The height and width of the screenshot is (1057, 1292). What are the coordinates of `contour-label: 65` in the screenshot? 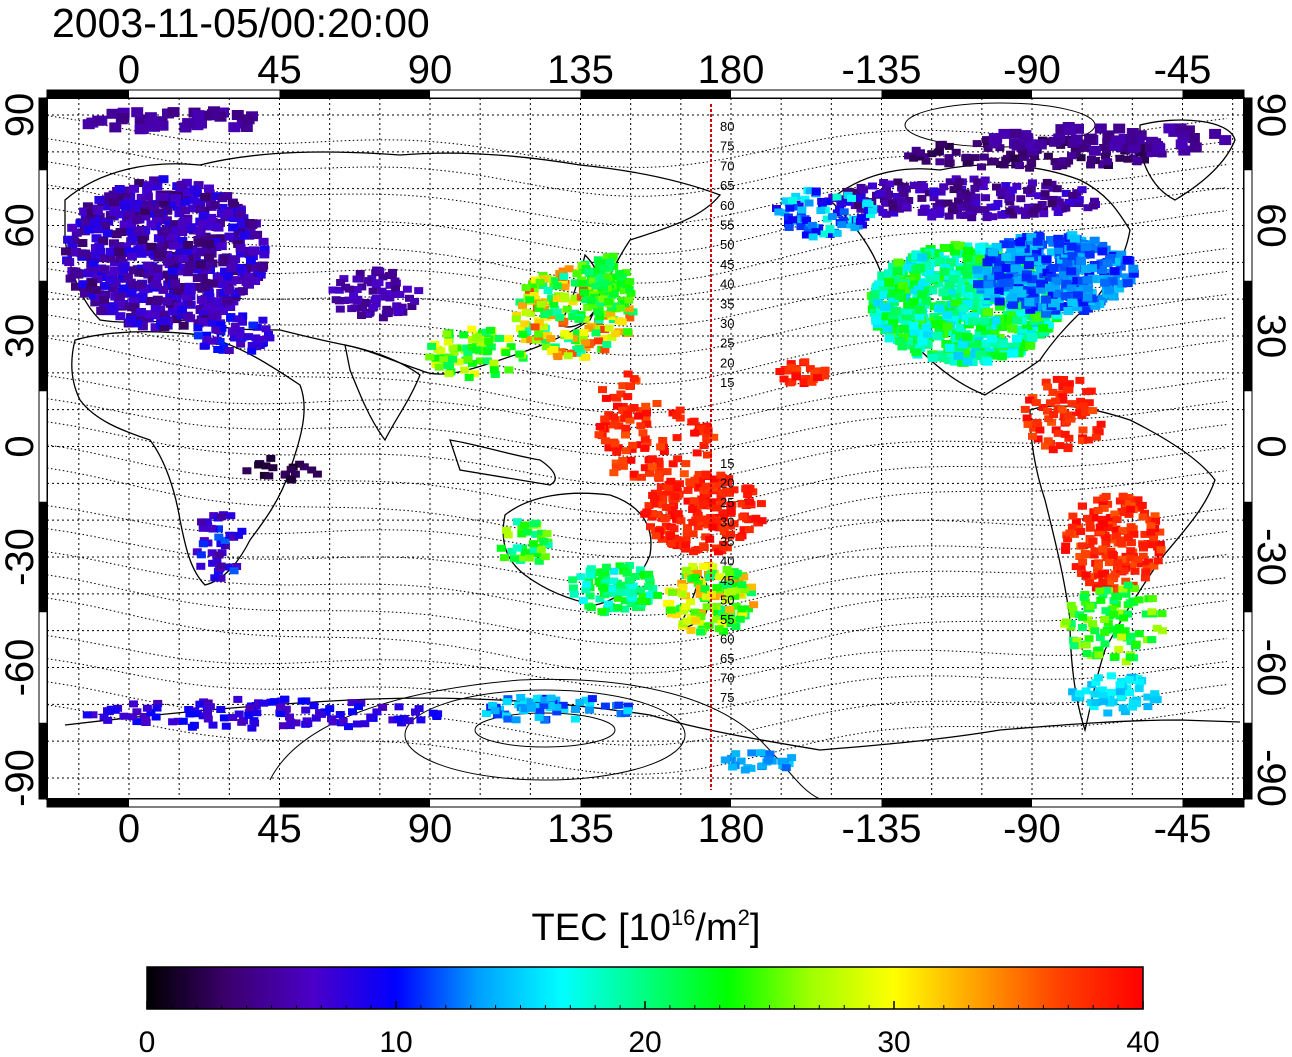 It's located at (727, 658).